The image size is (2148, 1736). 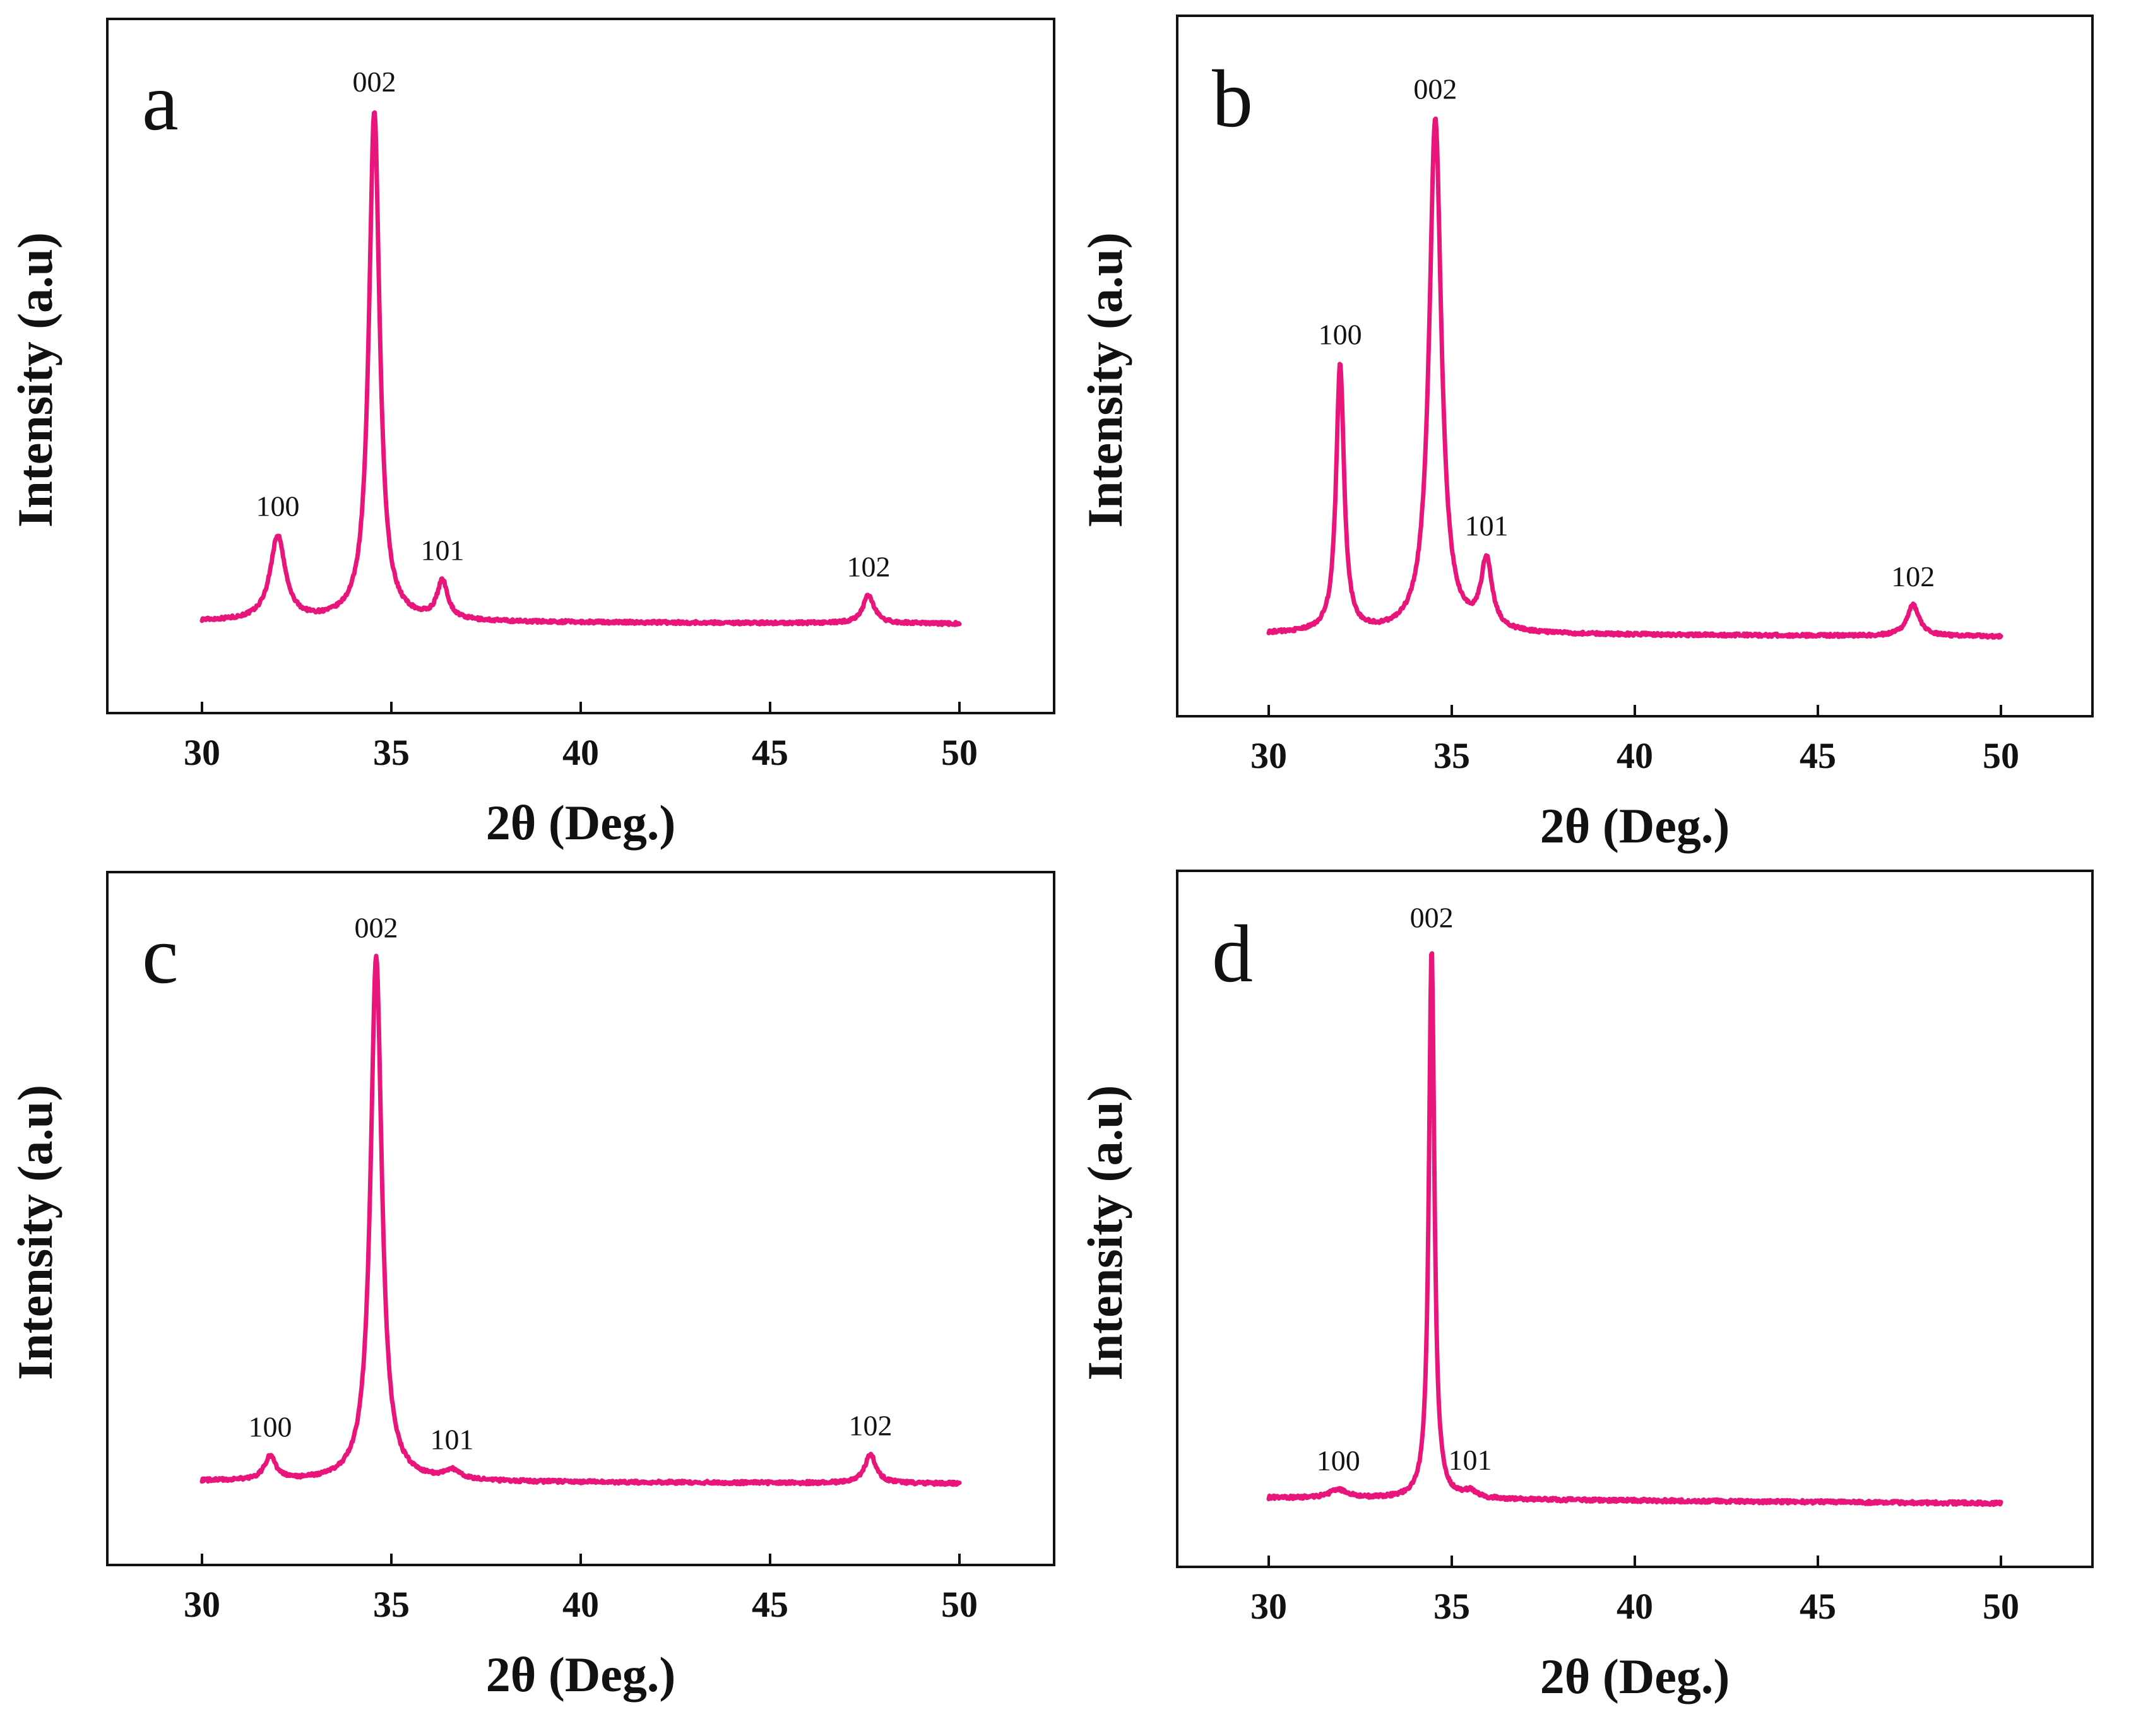 I want to click on panel-letter: a, so click(x=160, y=102).